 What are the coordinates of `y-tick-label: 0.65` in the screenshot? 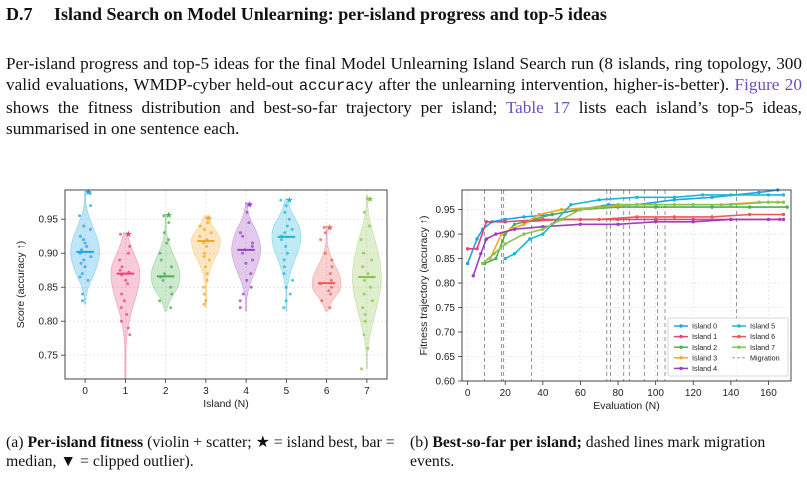 It's located at (446, 357).